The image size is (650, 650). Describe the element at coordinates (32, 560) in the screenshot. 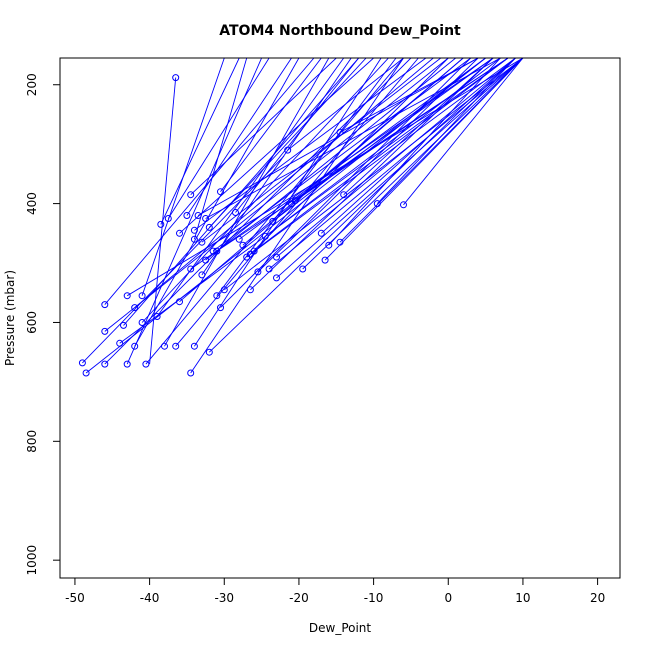

I see `y-tick-label: 1000` at that location.